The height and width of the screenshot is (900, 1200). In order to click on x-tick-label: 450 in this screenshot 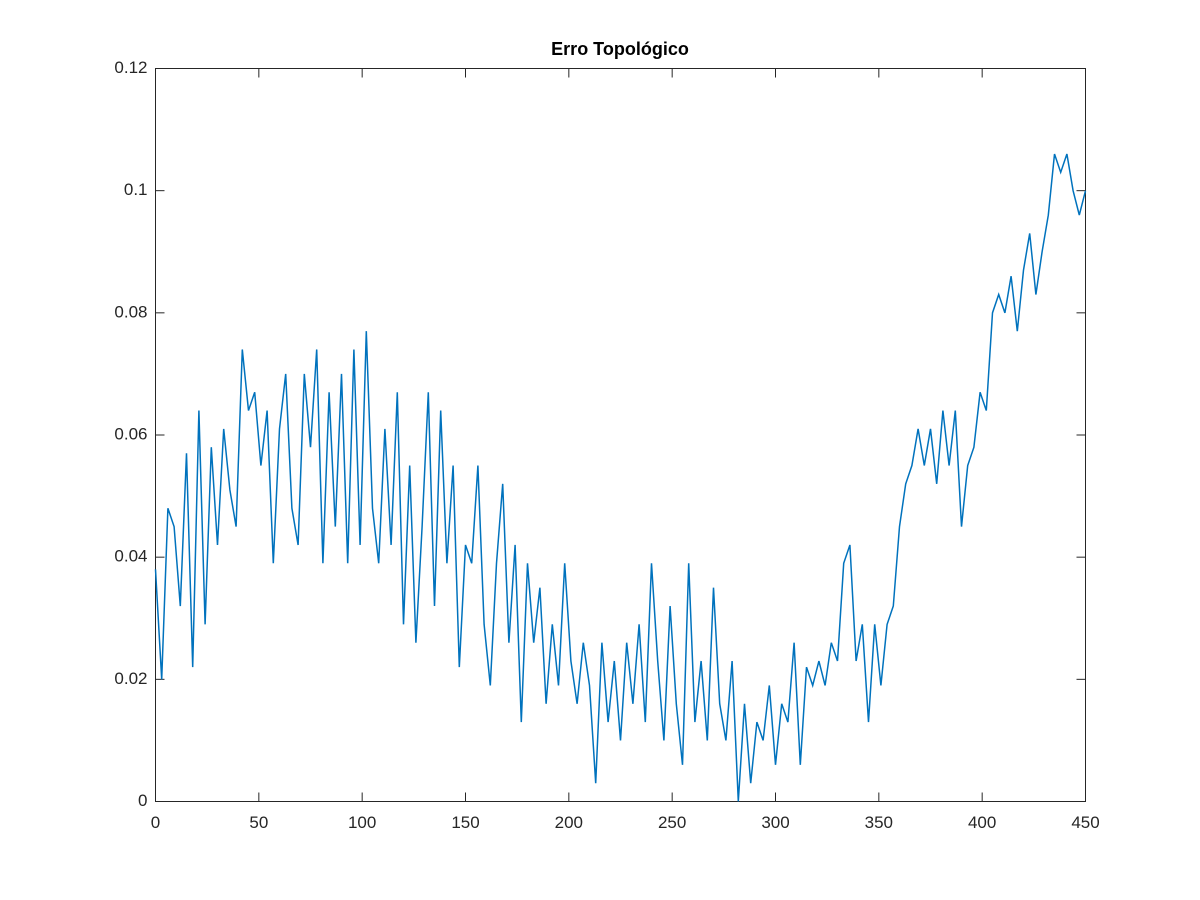, I will do `click(1085, 822)`.